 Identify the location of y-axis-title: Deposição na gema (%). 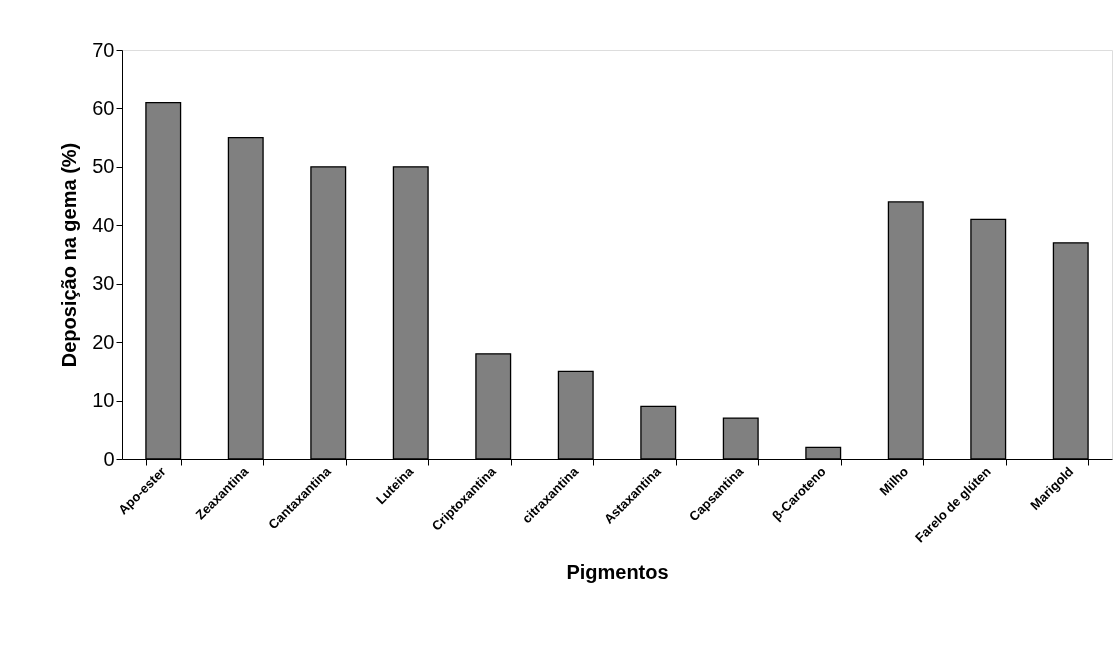
(69, 255).